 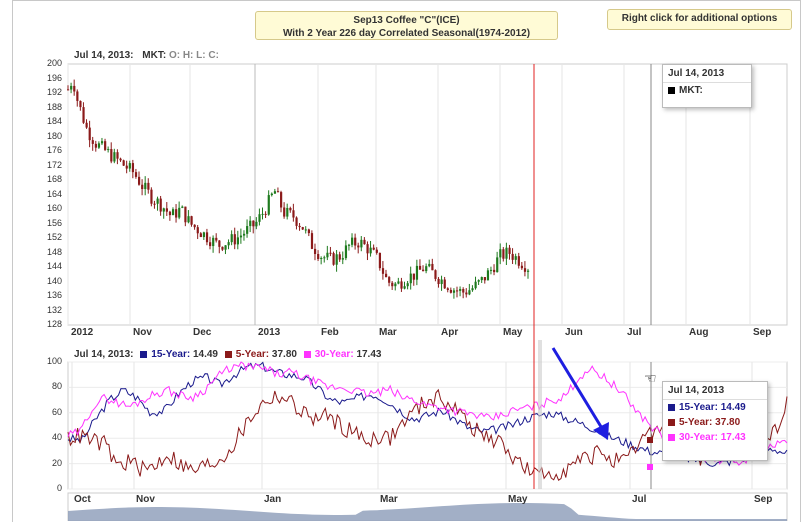 I want to click on top-ytick-label: 160, so click(x=54, y=208).